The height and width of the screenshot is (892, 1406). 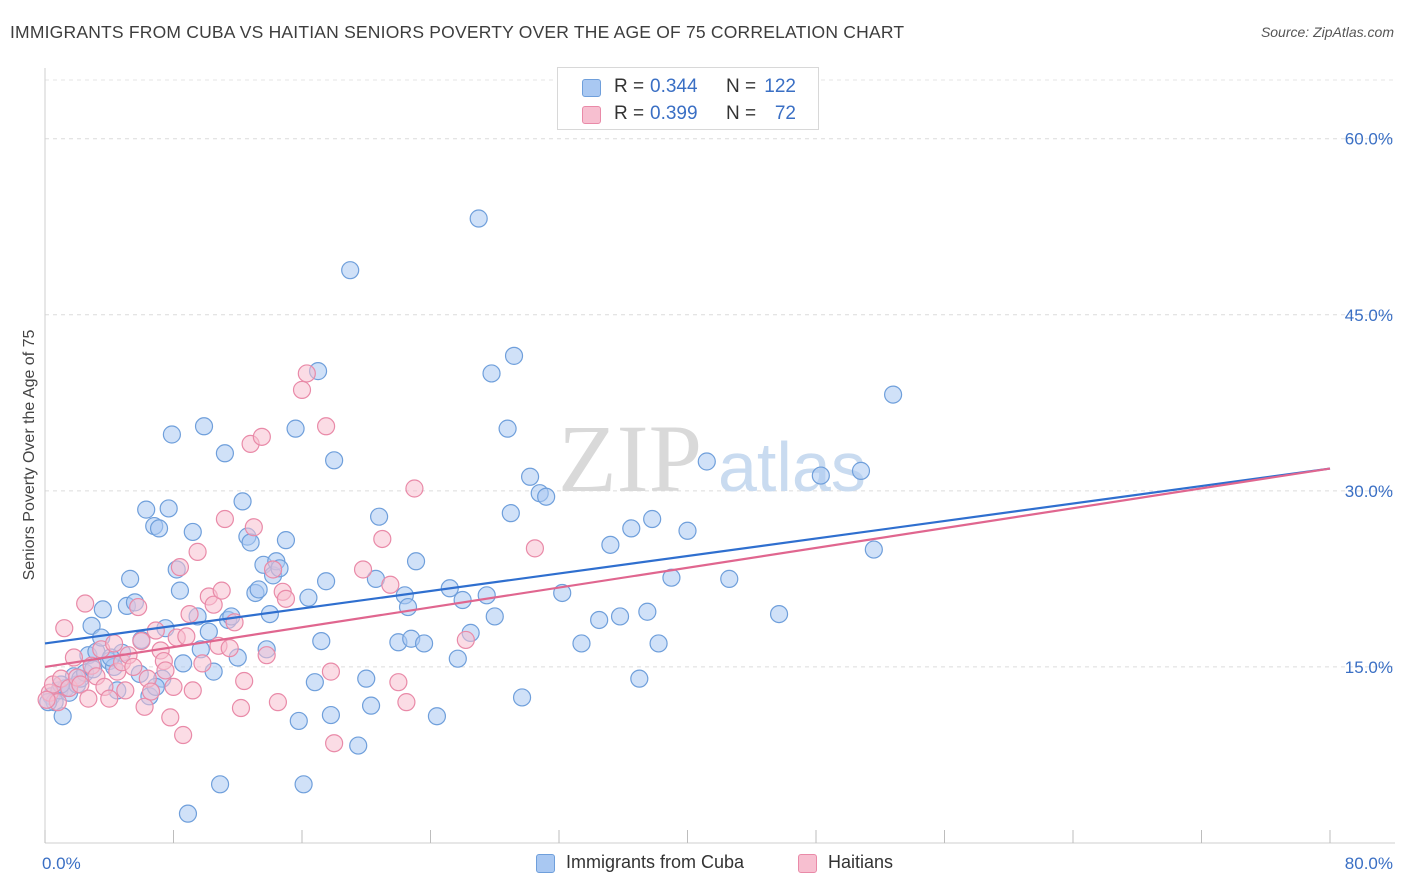 I want to click on legend-swatch-haitians, so click(x=591, y=115).